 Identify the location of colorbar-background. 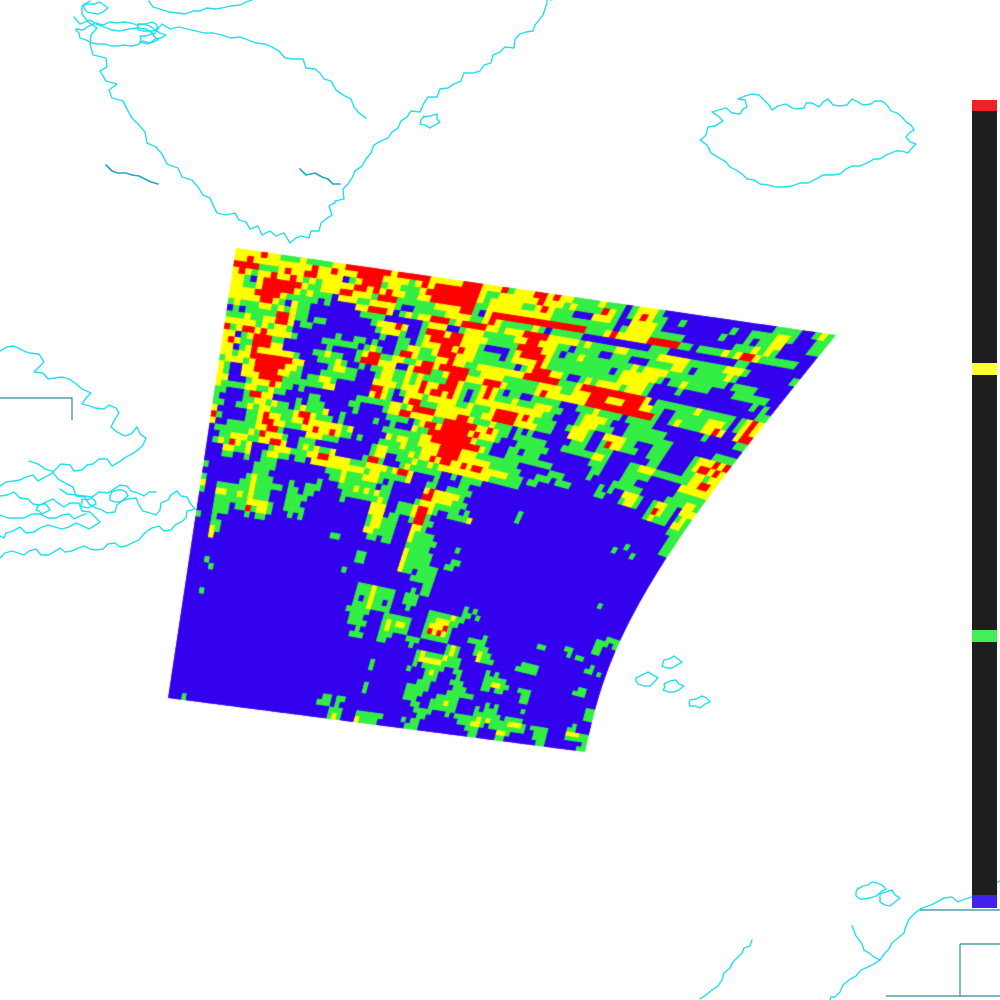
(984, 504).